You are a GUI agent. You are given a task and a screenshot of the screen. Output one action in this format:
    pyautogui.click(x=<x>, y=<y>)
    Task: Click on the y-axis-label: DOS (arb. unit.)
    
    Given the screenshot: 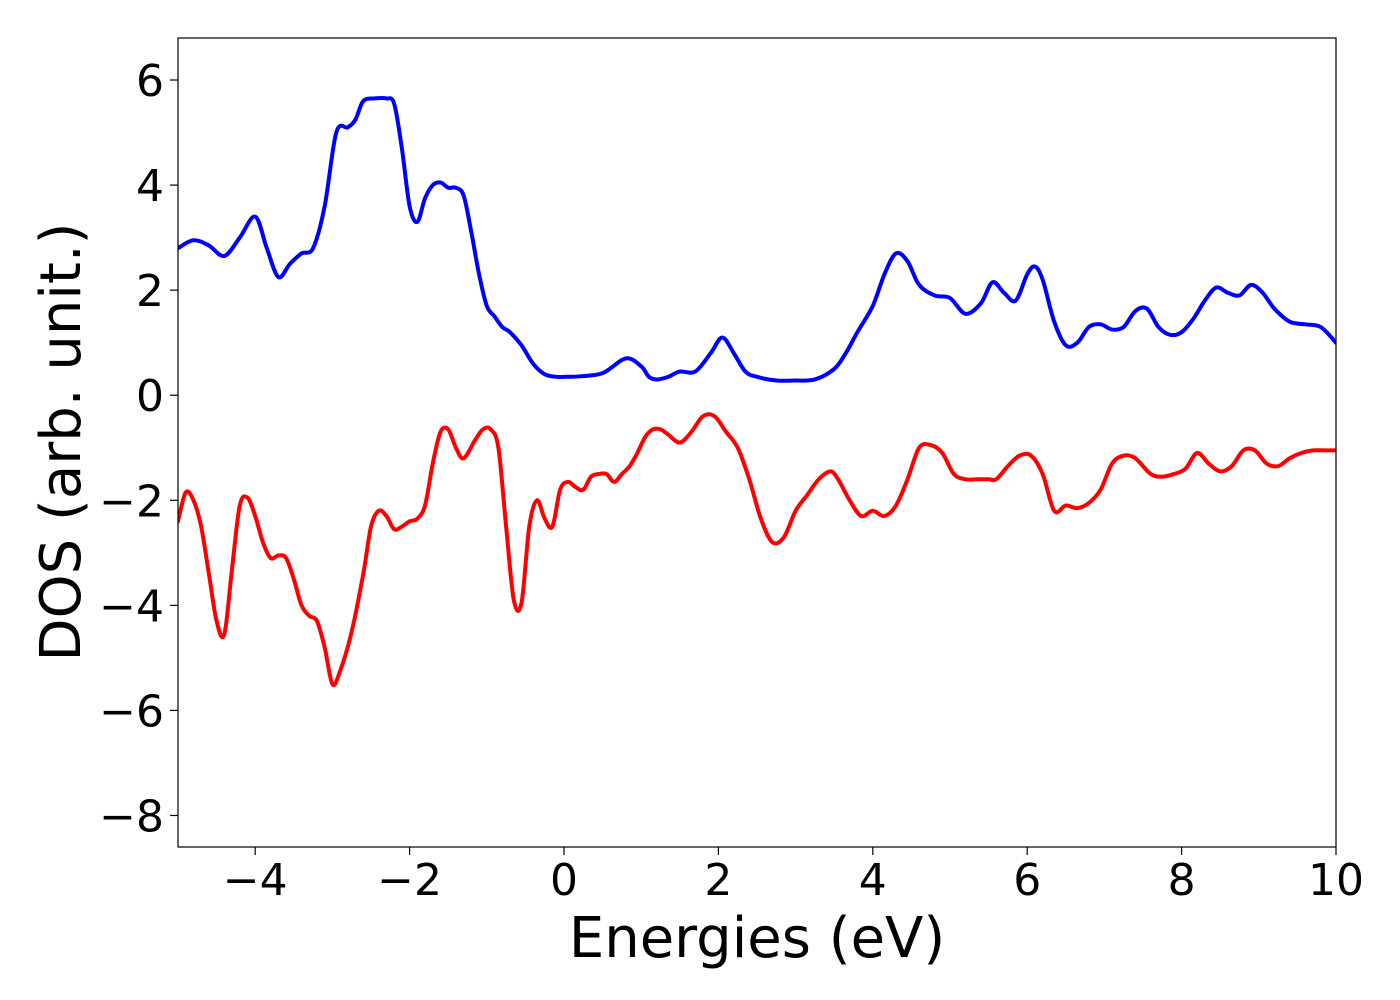 What is the action you would take?
    pyautogui.click(x=61, y=441)
    